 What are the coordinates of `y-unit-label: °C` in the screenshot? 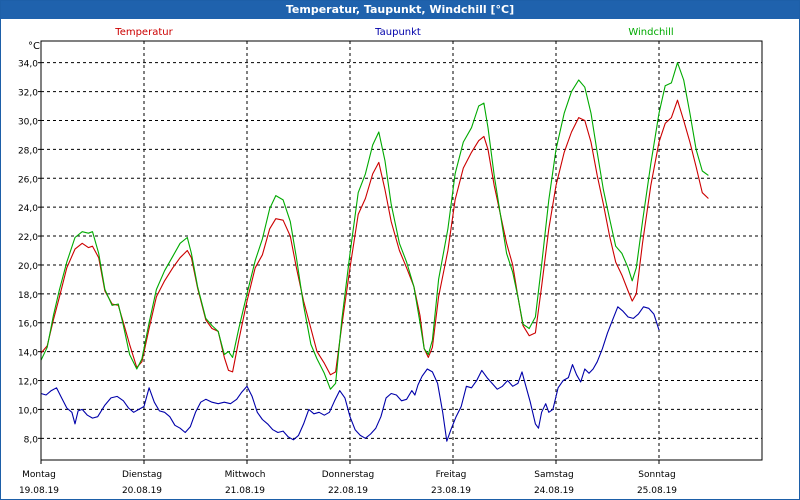 It's located at (34, 46).